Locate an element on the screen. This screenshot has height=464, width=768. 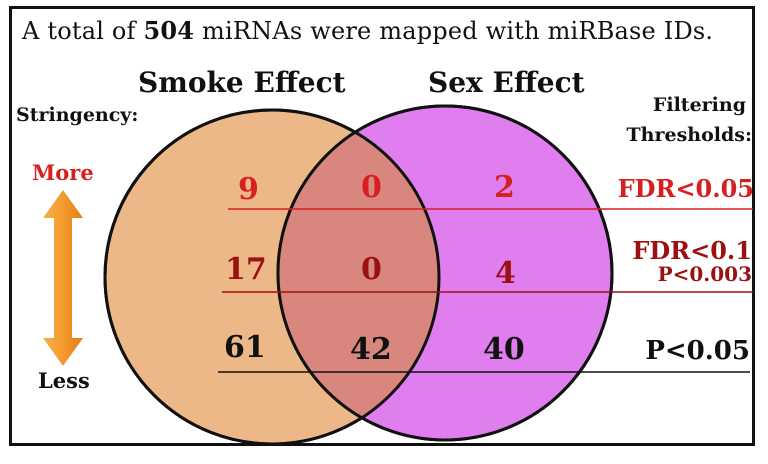
row3-overlap-count: 42 is located at coordinates (371, 349).